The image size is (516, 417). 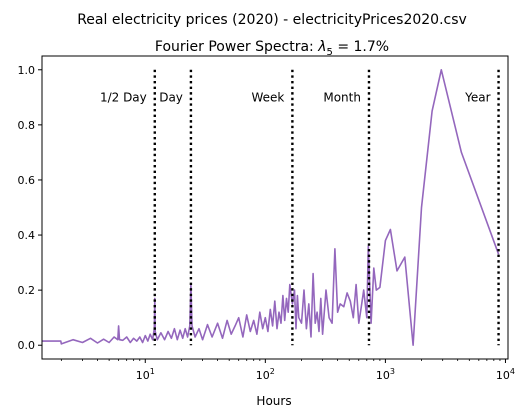 I want to click on y-tick-label: 0.6, so click(x=27, y=180).